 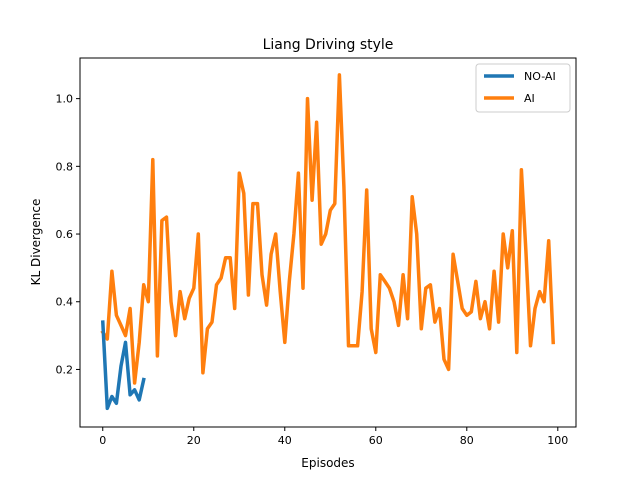 What do you see at coordinates (327, 463) in the screenshot?
I see `x-axis-label: Episodes` at bounding box center [327, 463].